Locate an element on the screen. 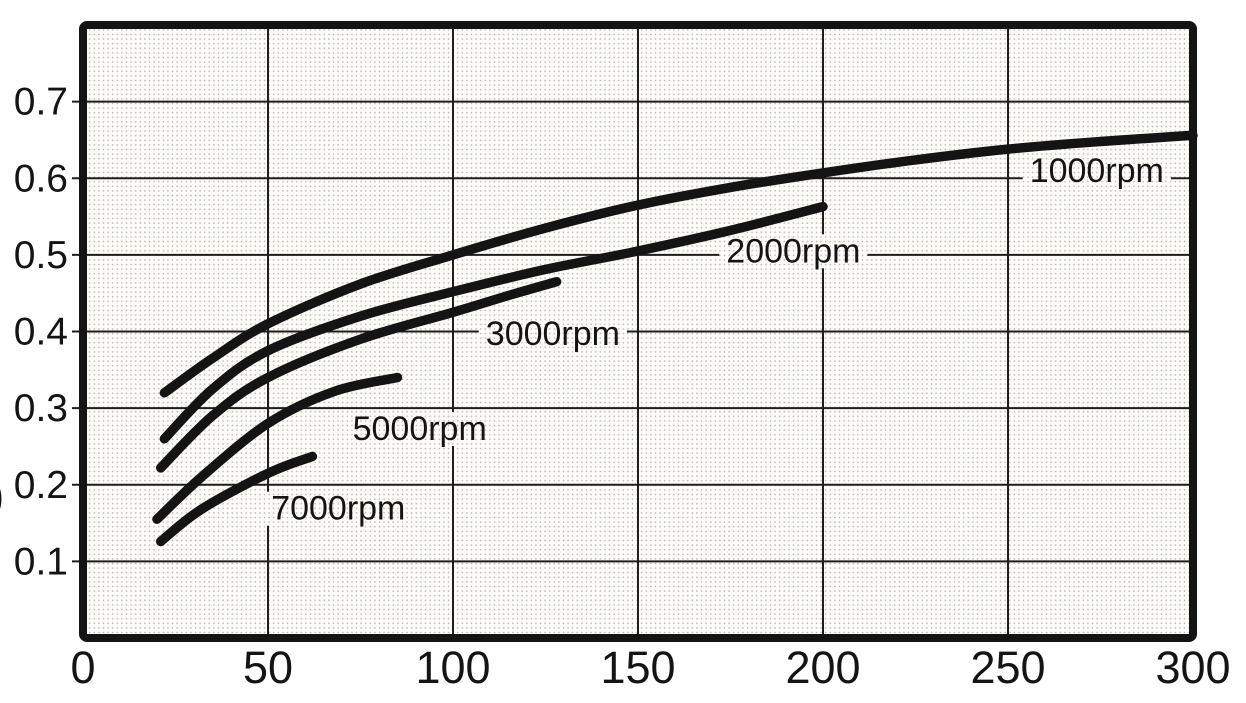 The width and height of the screenshot is (1246, 703). x-tick-label-0: 0 is located at coordinates (82, 667).